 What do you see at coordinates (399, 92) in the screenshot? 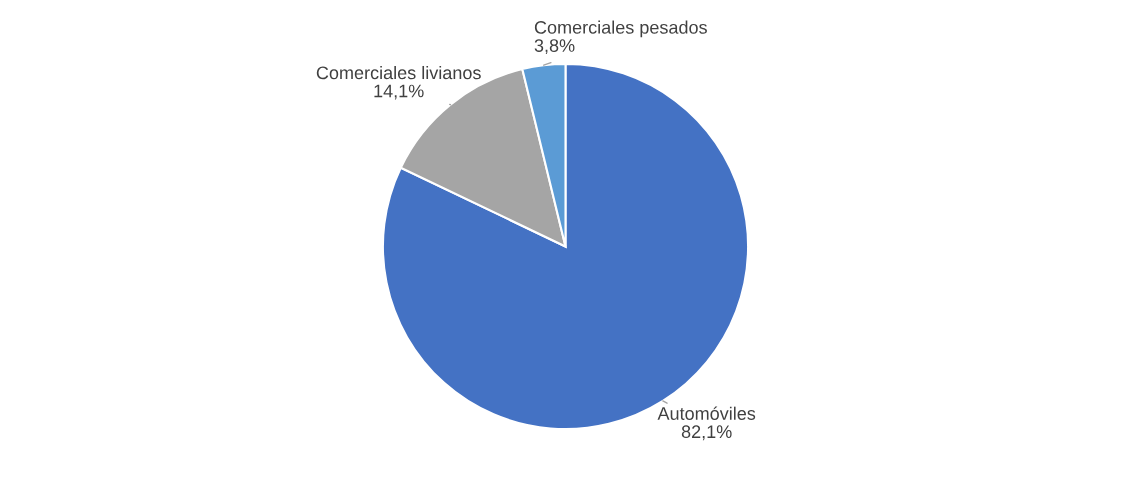
I see `data-label: 14,1%` at bounding box center [399, 92].